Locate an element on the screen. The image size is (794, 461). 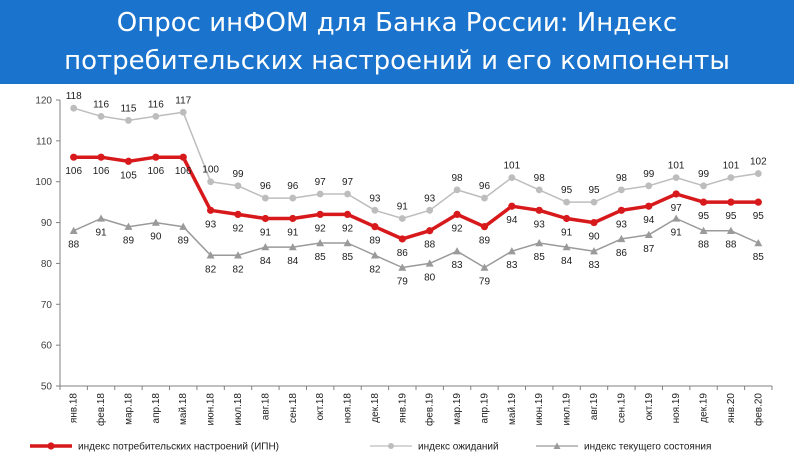
data-label-expectations: 116 is located at coordinates (156, 104).